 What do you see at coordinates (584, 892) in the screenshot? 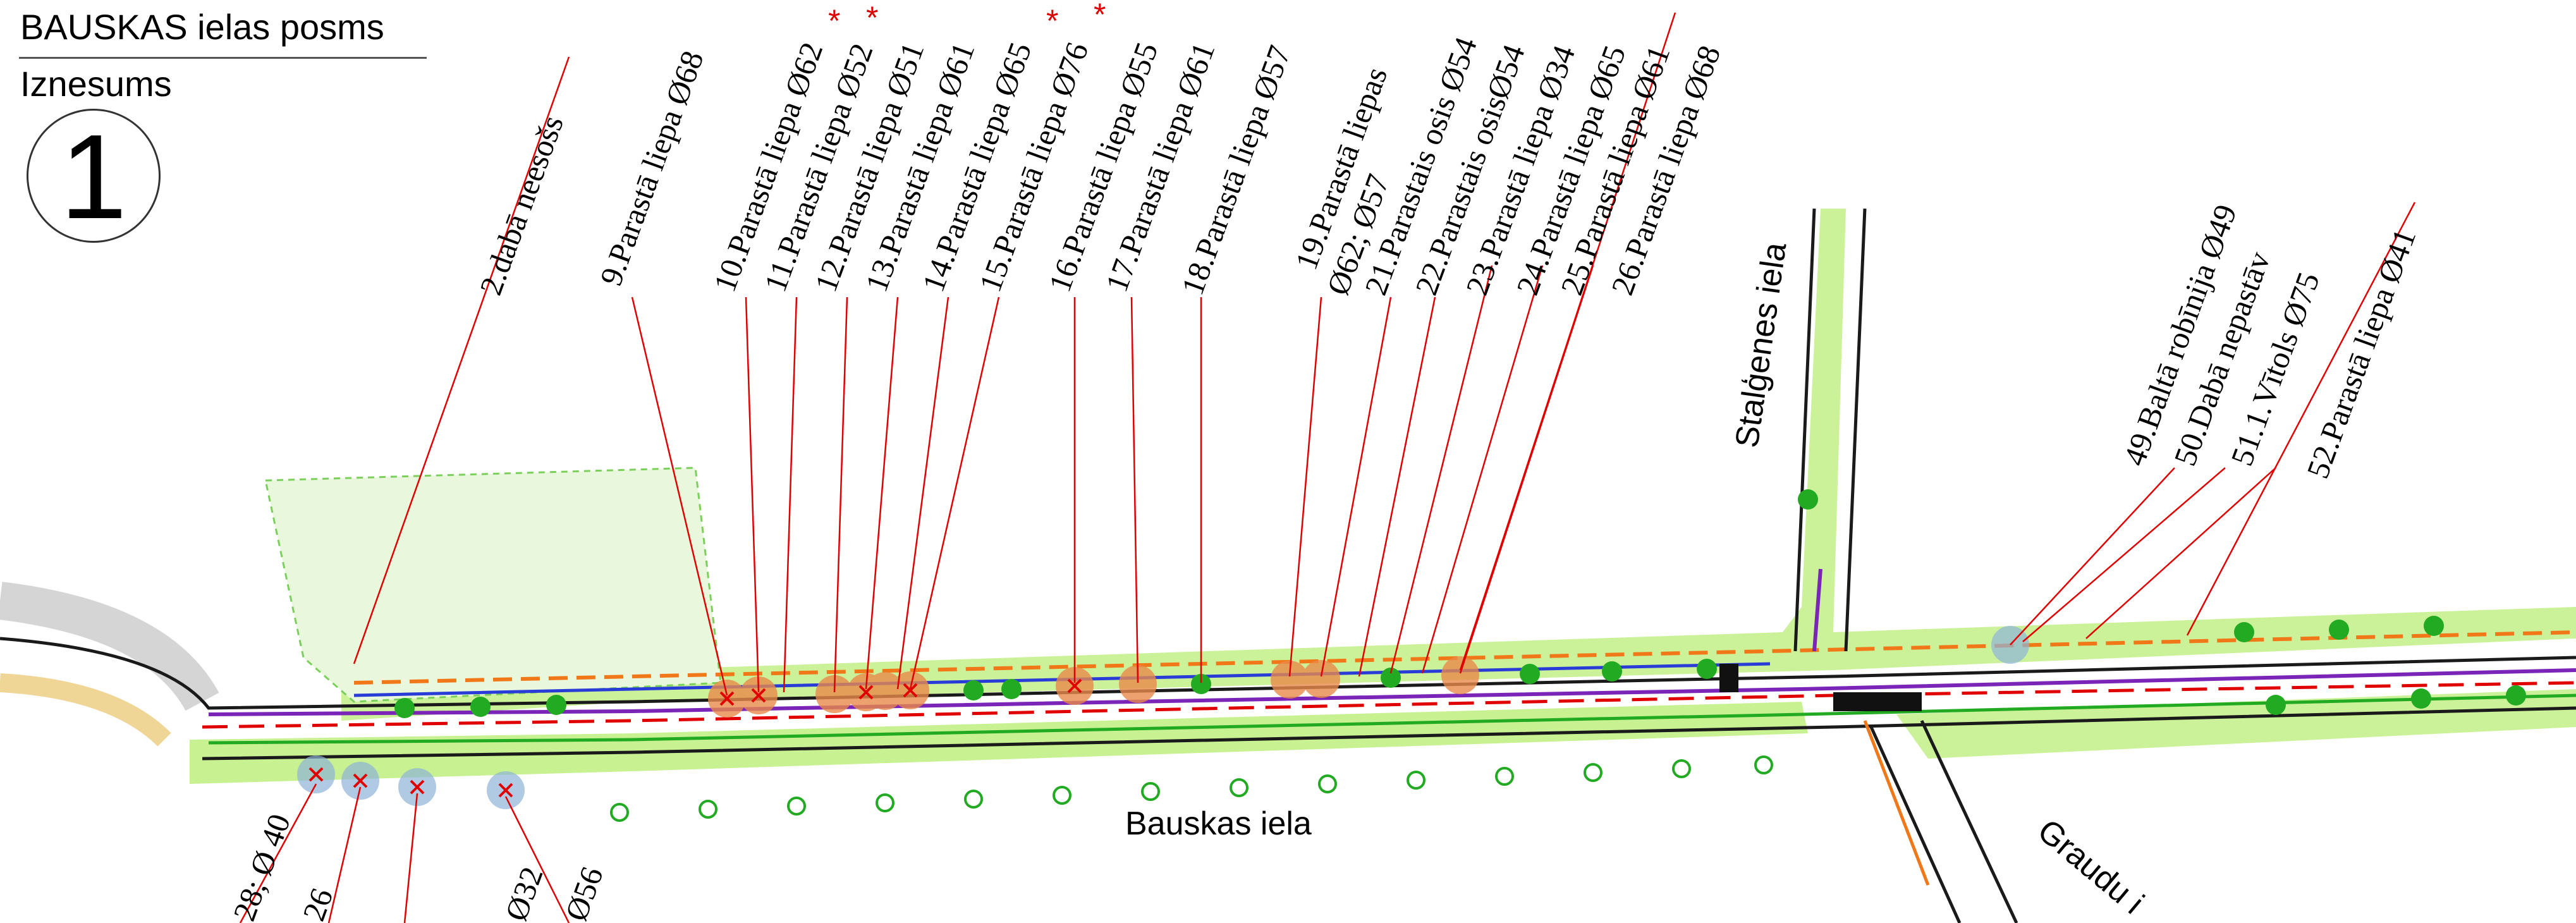
I see `tree-label: Ø56` at bounding box center [584, 892].